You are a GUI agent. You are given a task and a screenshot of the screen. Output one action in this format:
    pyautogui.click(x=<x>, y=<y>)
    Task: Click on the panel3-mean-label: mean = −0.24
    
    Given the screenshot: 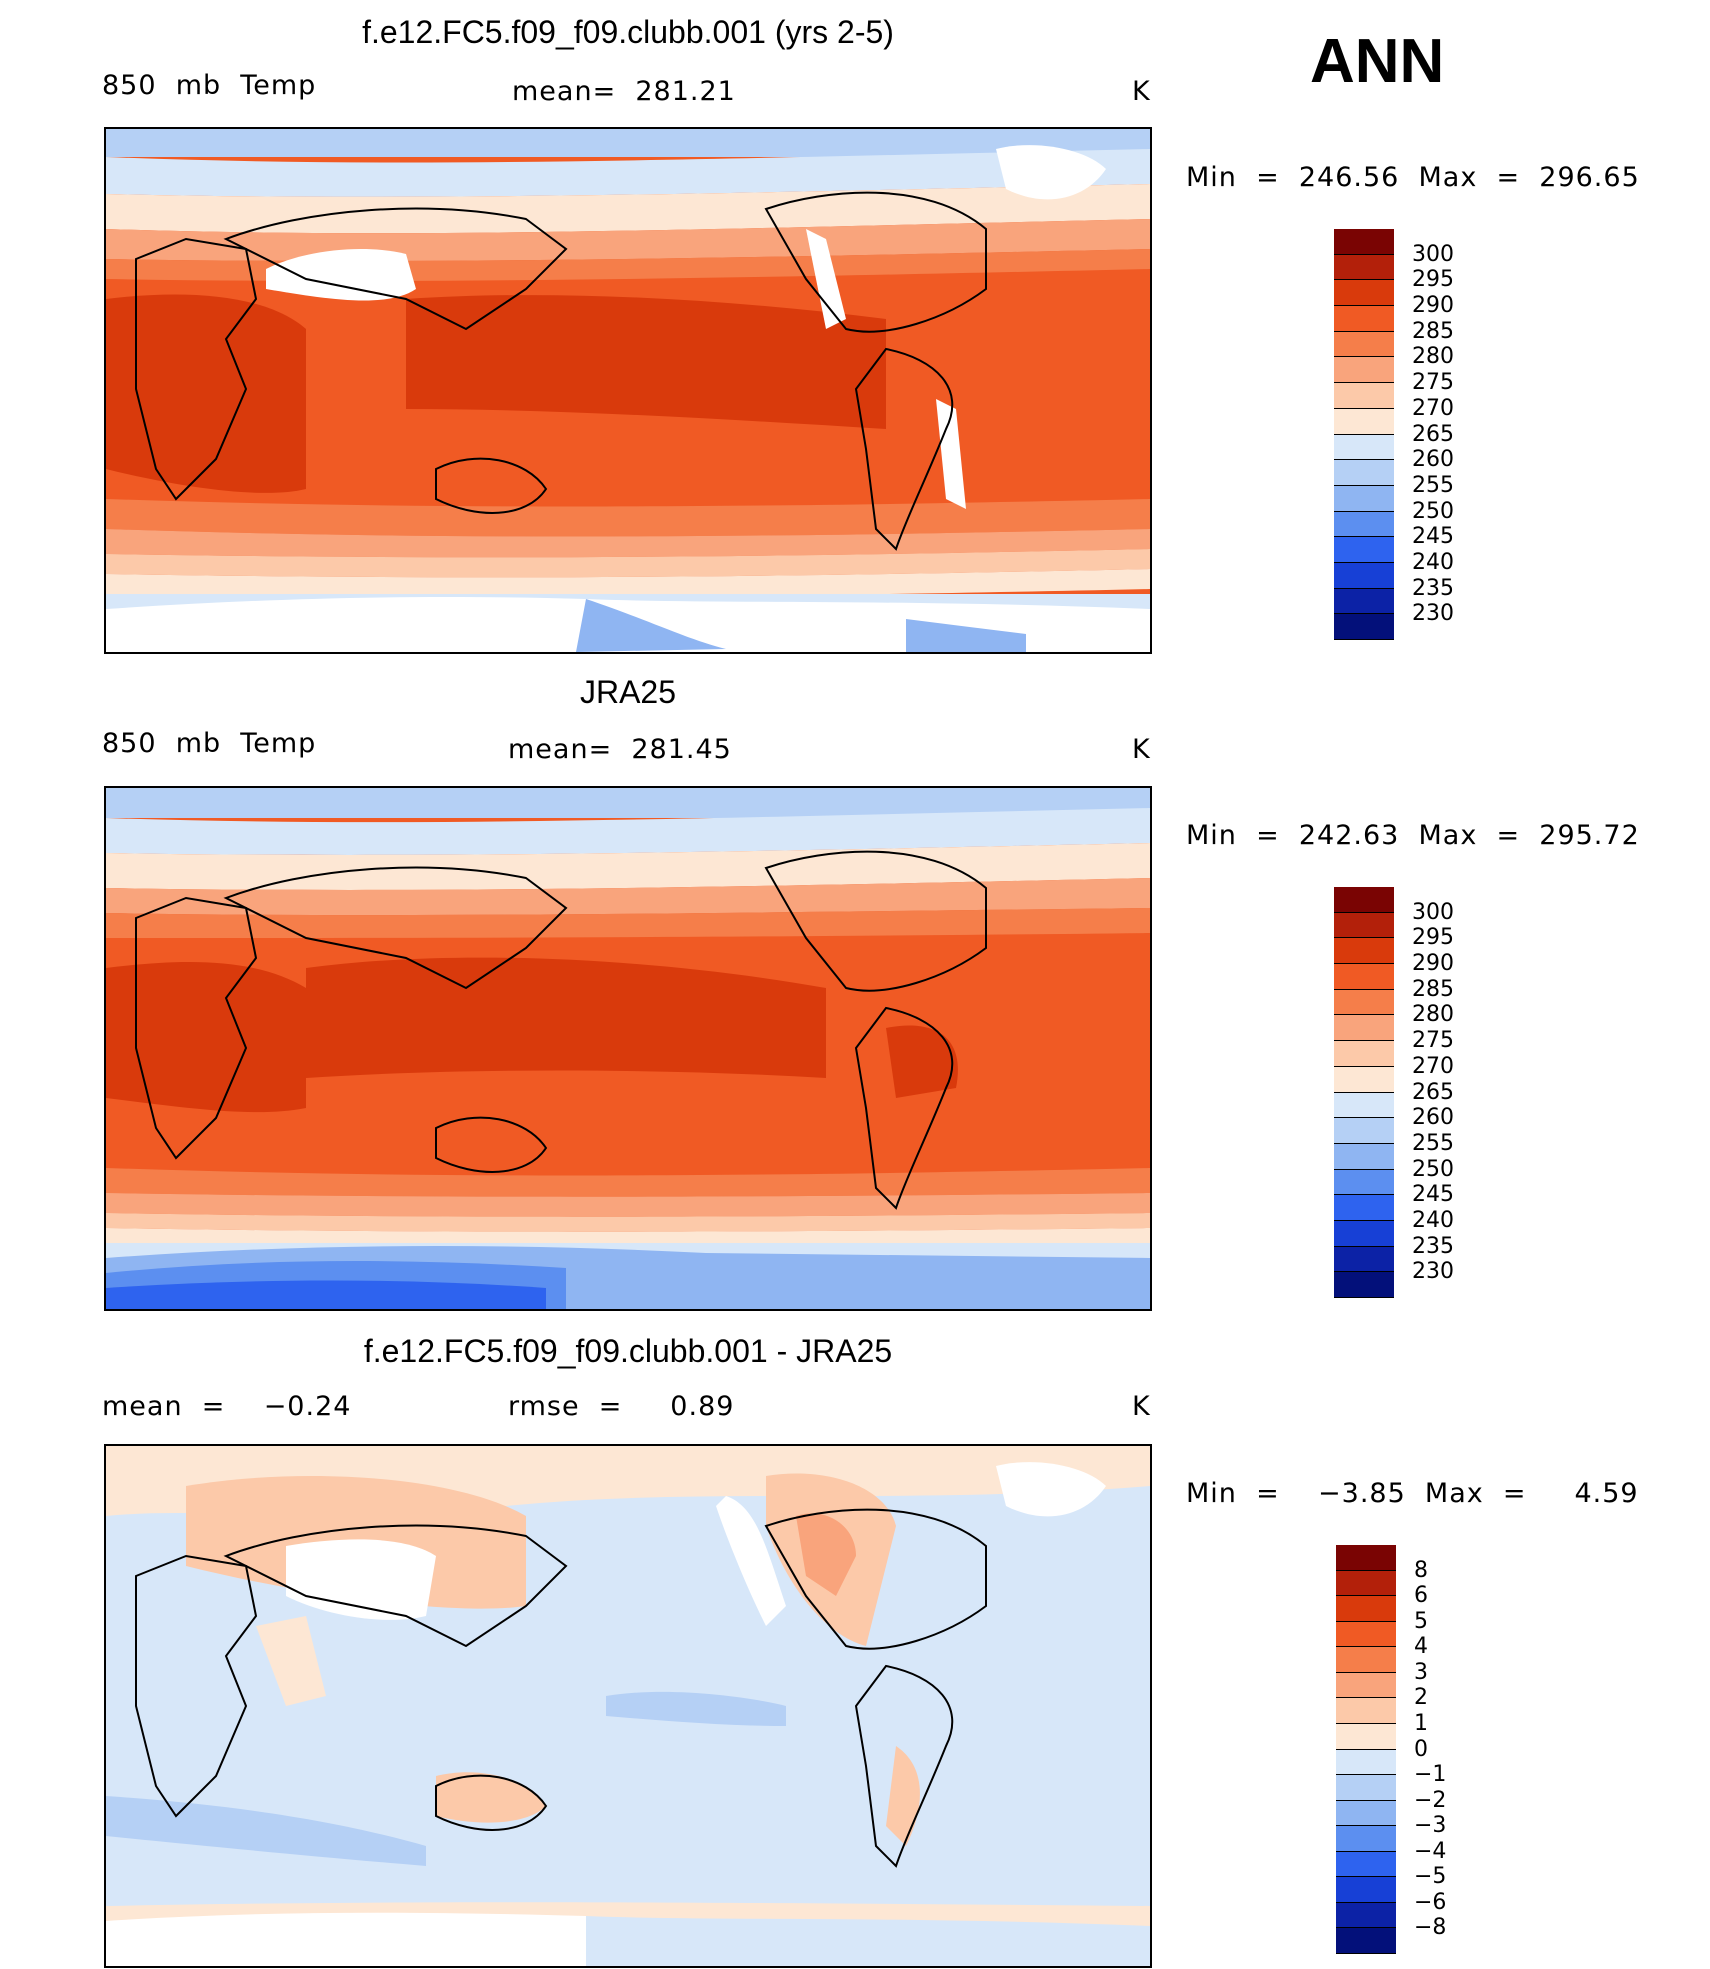 What is the action you would take?
    pyautogui.click(x=227, y=1406)
    